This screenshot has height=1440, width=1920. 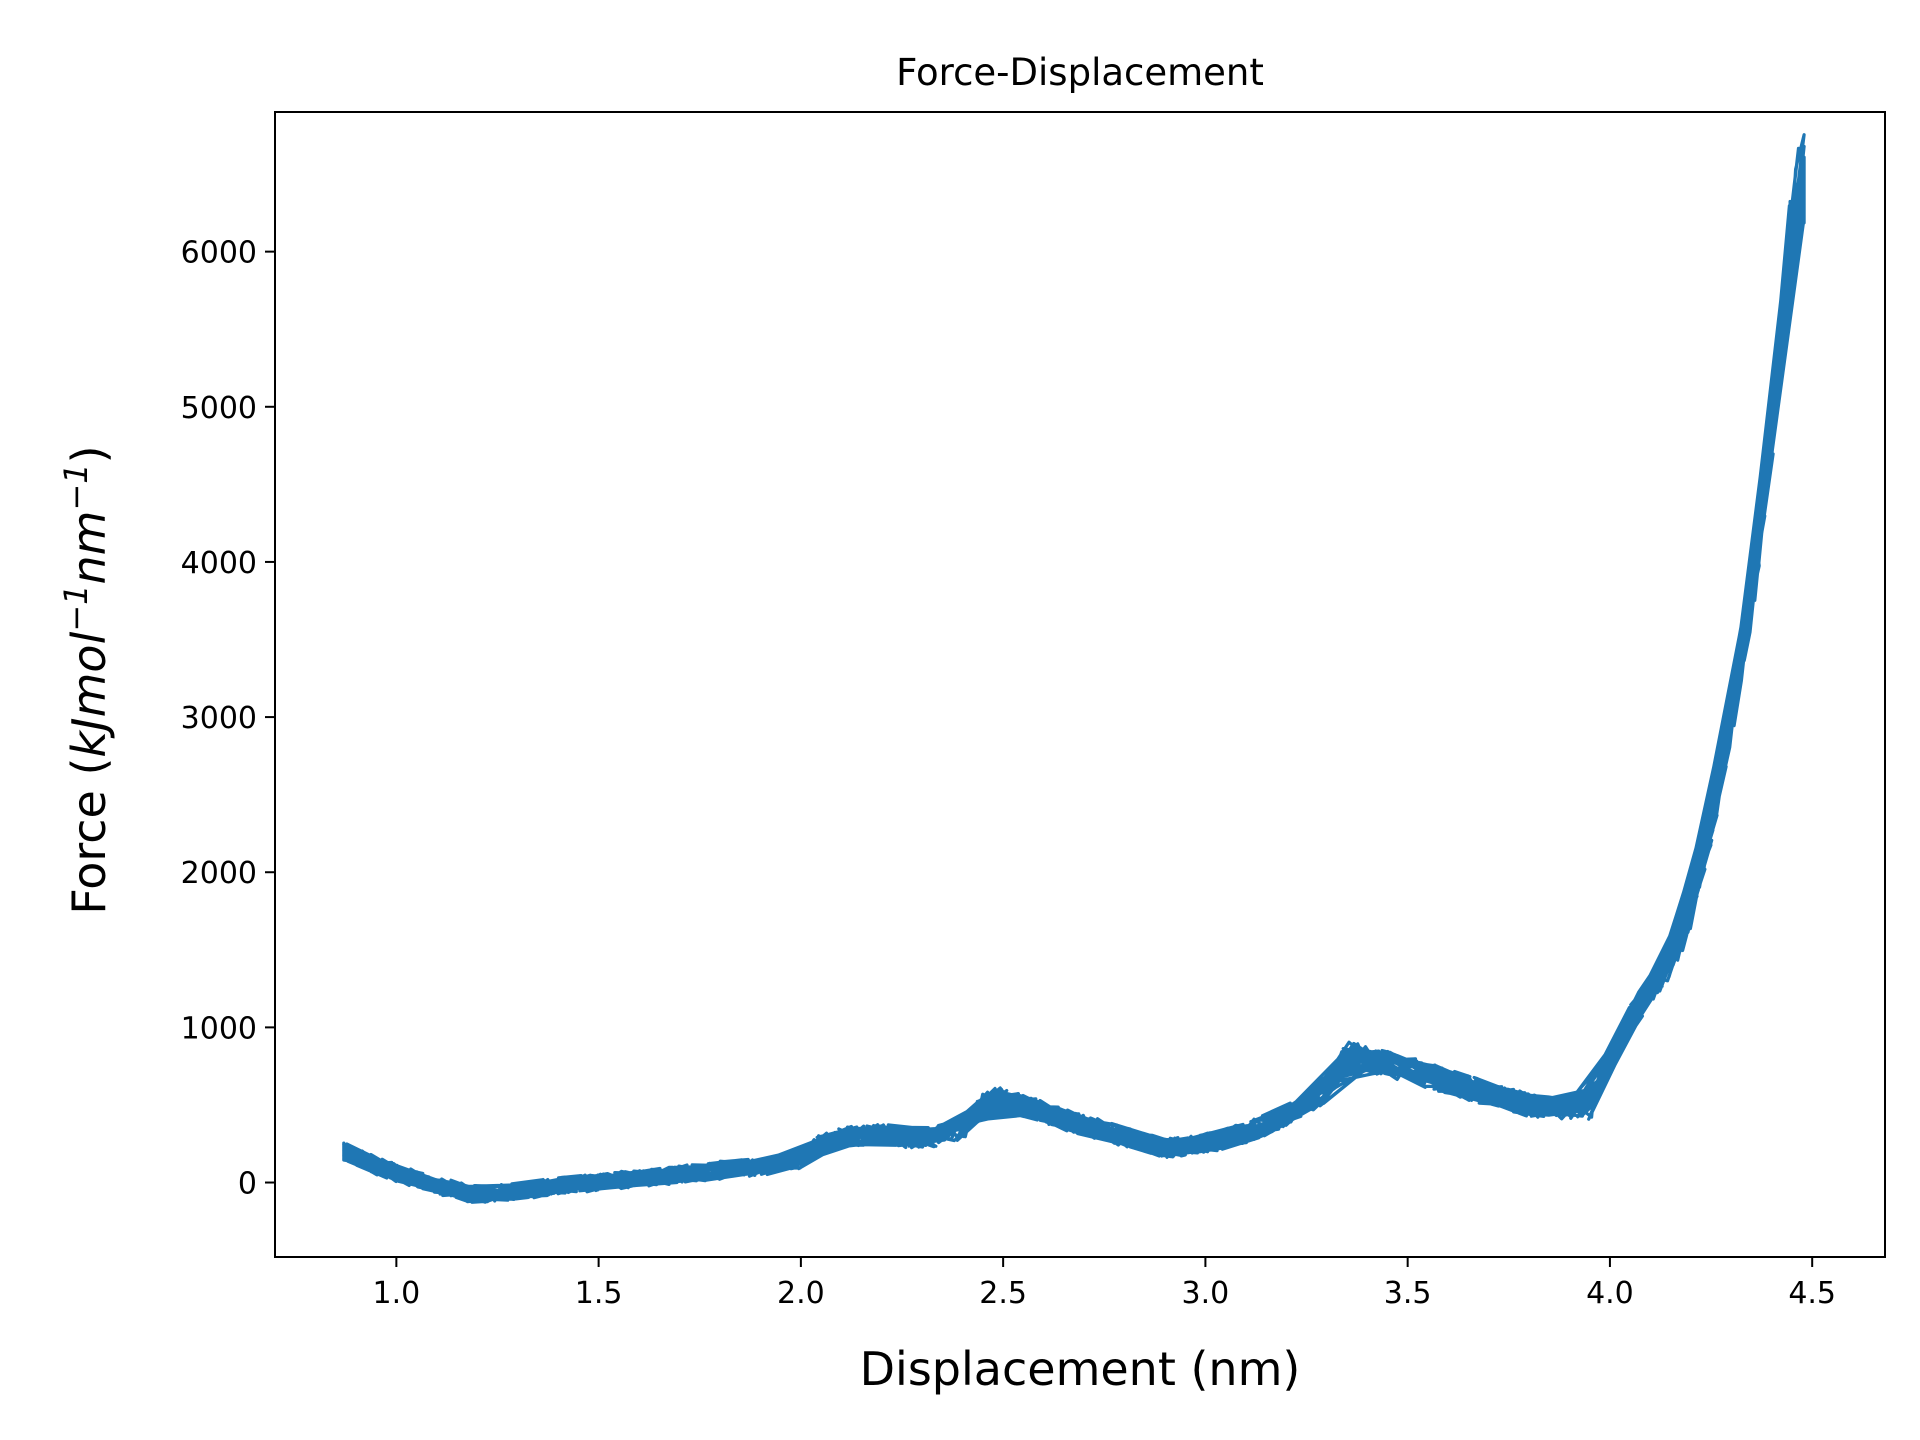 What do you see at coordinates (219, 1028) in the screenshot?
I see `y-tick-label: 1000` at bounding box center [219, 1028].